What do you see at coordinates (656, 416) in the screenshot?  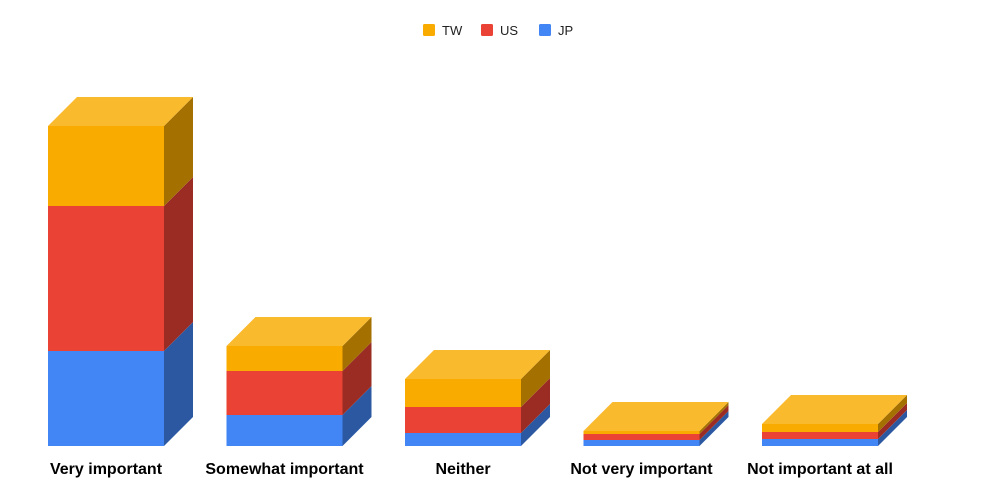 I see `bar-tw-3-top` at bounding box center [656, 416].